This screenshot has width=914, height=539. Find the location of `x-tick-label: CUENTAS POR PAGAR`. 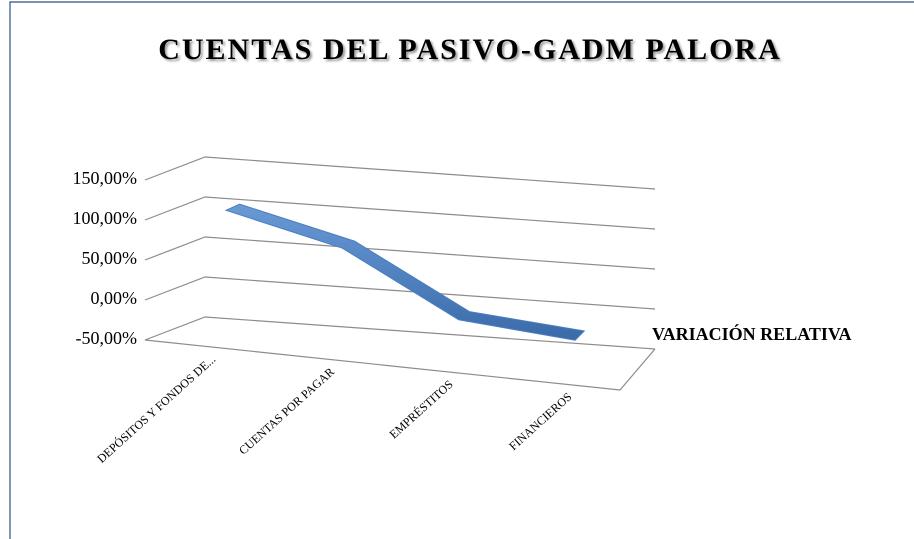

x-tick-label: CUENTAS POR PAGAR is located at coordinates (286, 411).